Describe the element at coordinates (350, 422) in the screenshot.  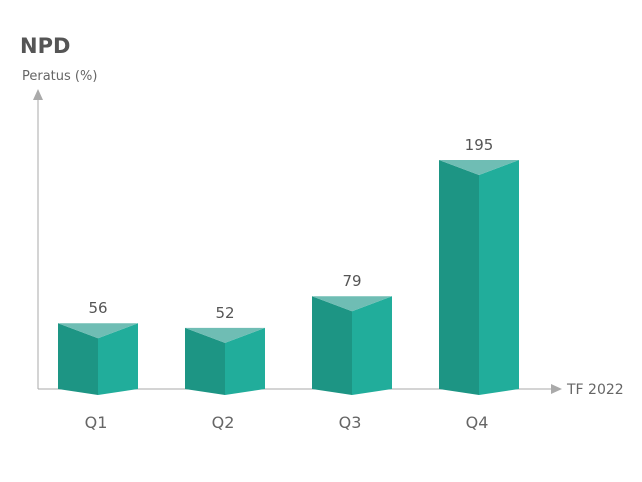
I see `category-label: Q3` at that location.